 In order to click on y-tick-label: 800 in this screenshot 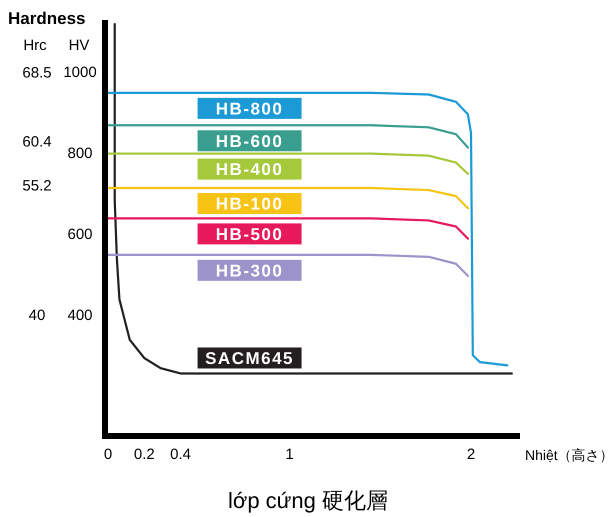, I will do `click(80, 153)`.